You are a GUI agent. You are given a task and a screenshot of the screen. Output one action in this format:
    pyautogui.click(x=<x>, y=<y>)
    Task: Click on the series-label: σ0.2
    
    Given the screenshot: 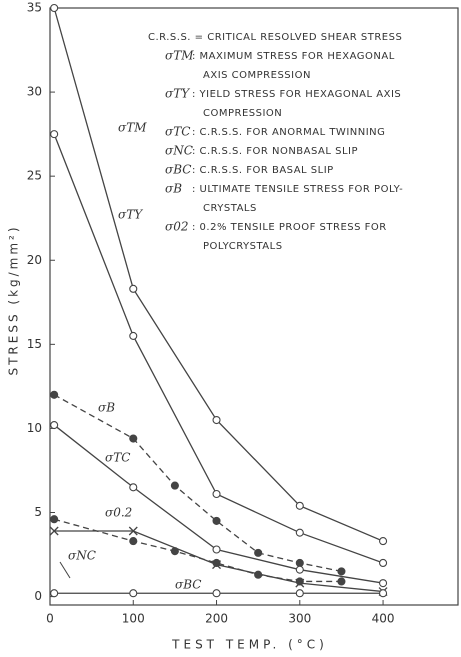 What is the action you would take?
    pyautogui.click(x=118, y=513)
    